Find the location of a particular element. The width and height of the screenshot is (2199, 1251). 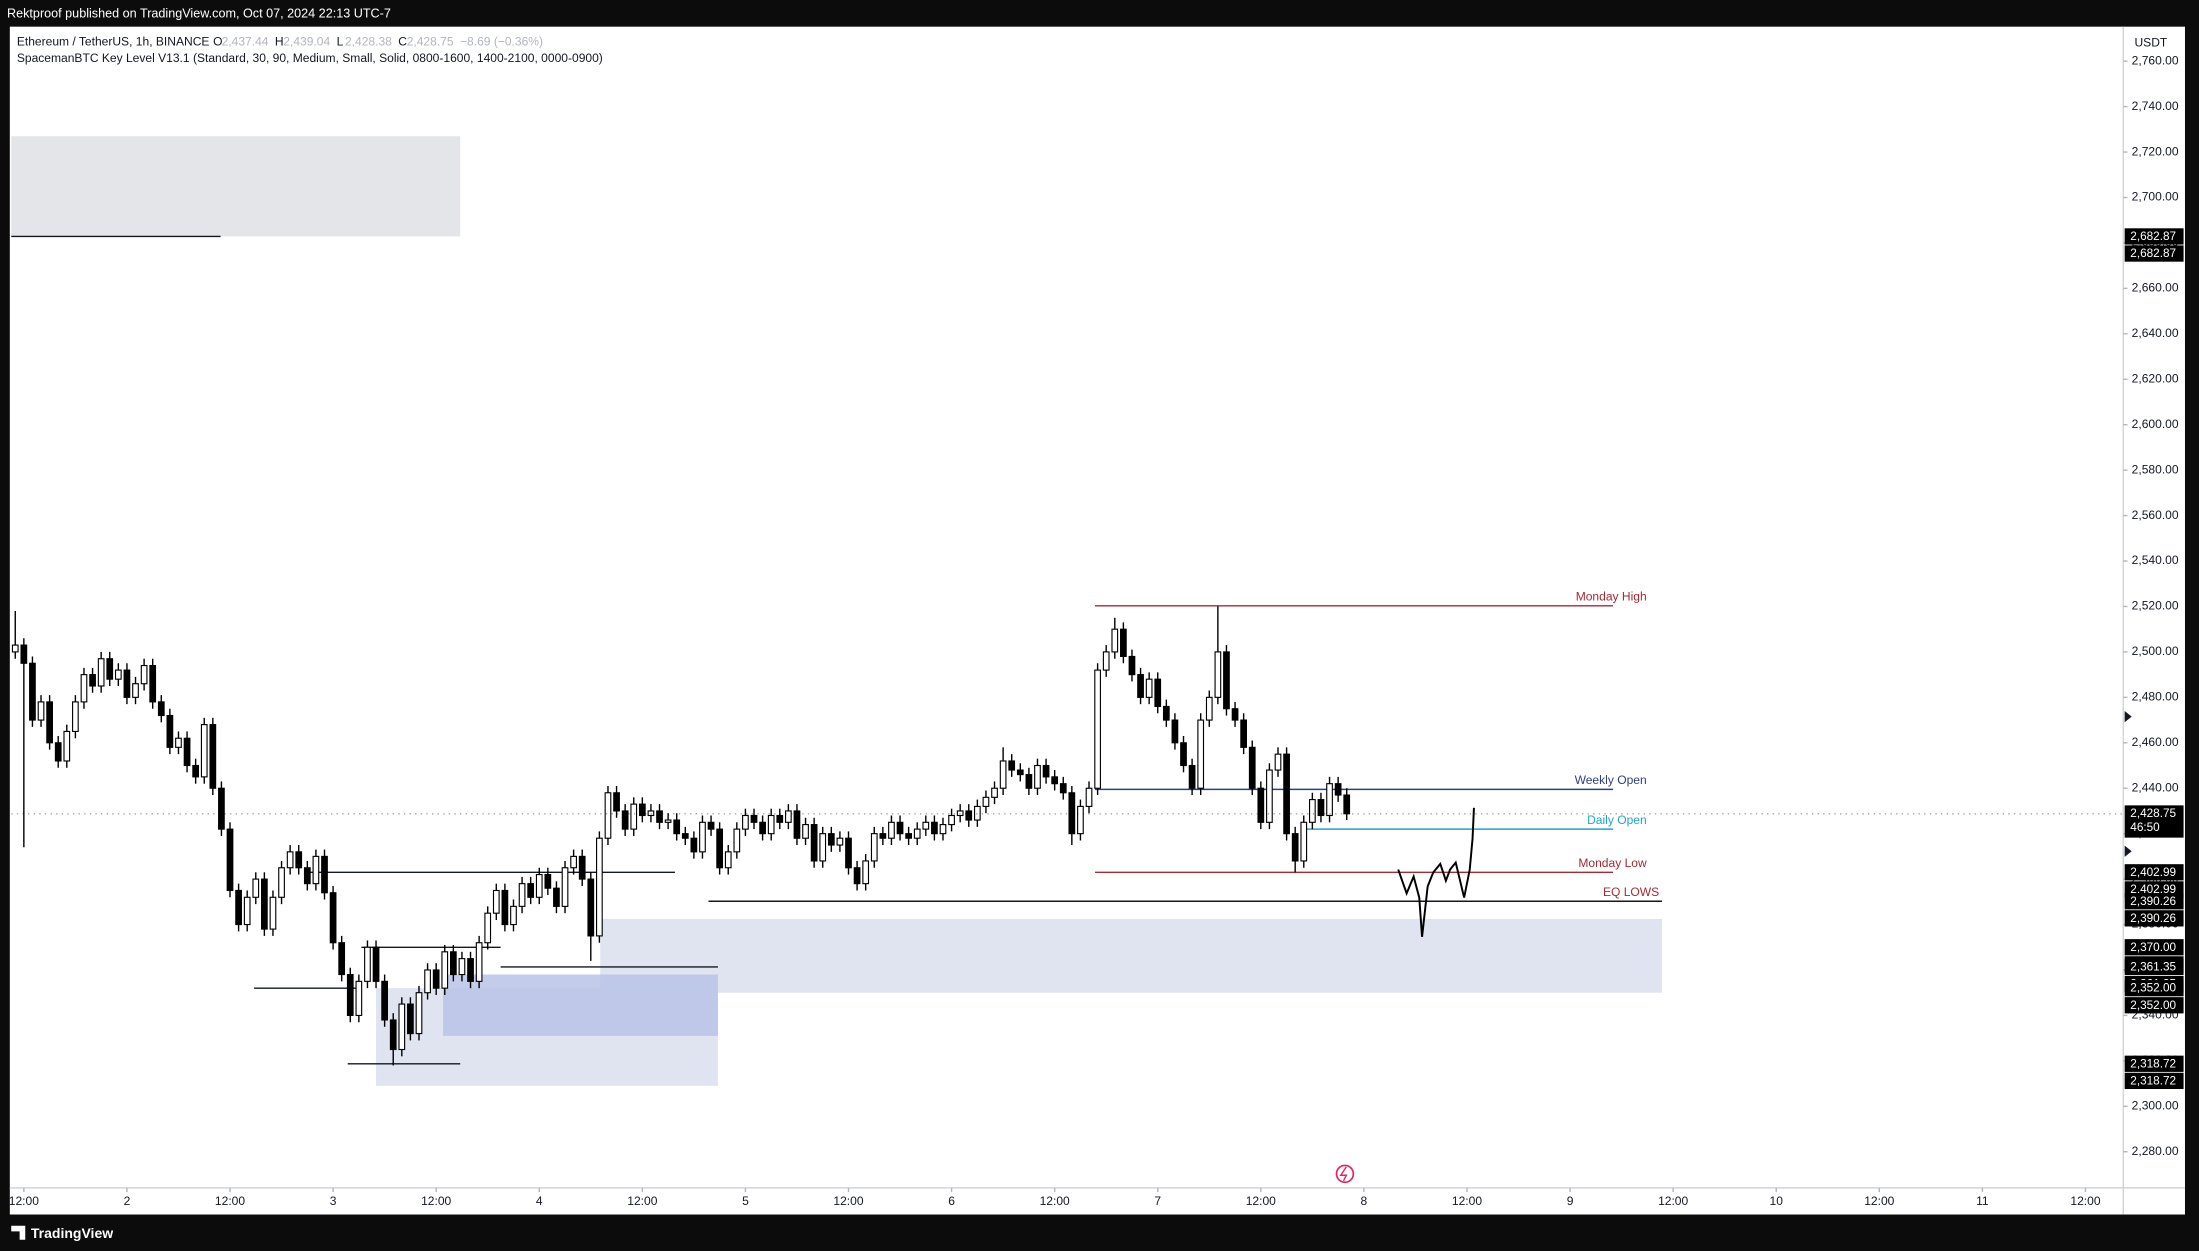

bar-countdown: 46:50 is located at coordinates (2145, 827).